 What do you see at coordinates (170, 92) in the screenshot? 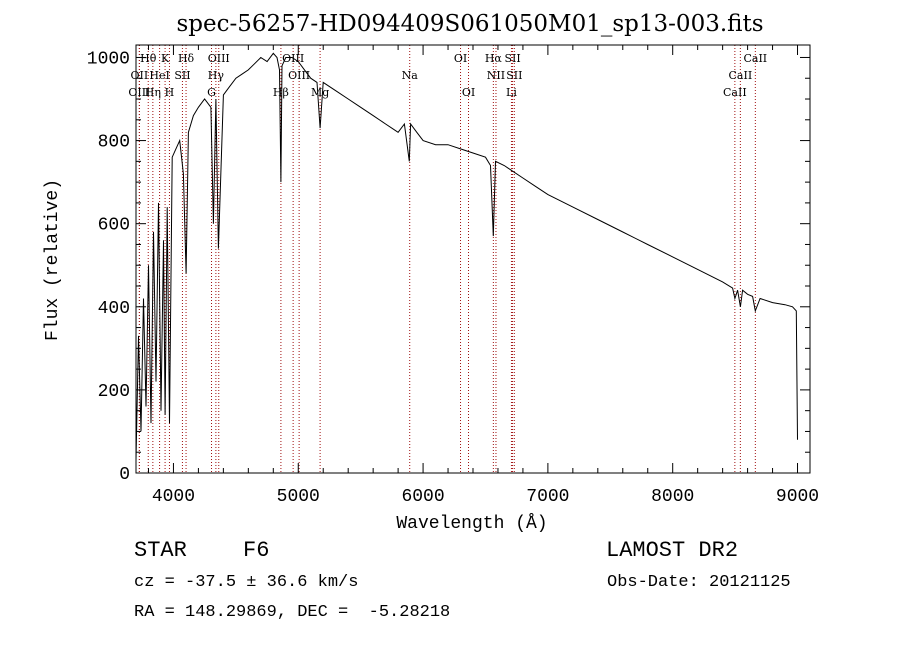
I see `line-id-label: H` at bounding box center [170, 92].